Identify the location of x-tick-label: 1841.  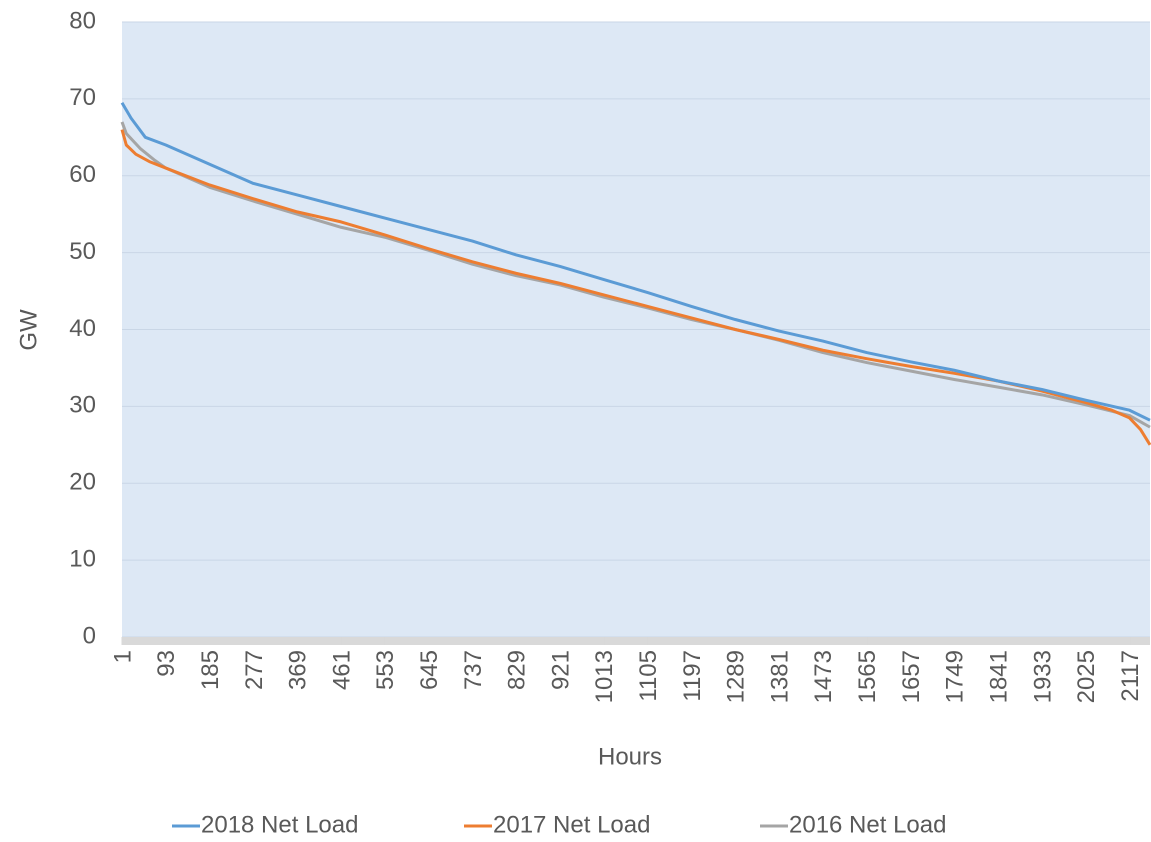
(998, 676).